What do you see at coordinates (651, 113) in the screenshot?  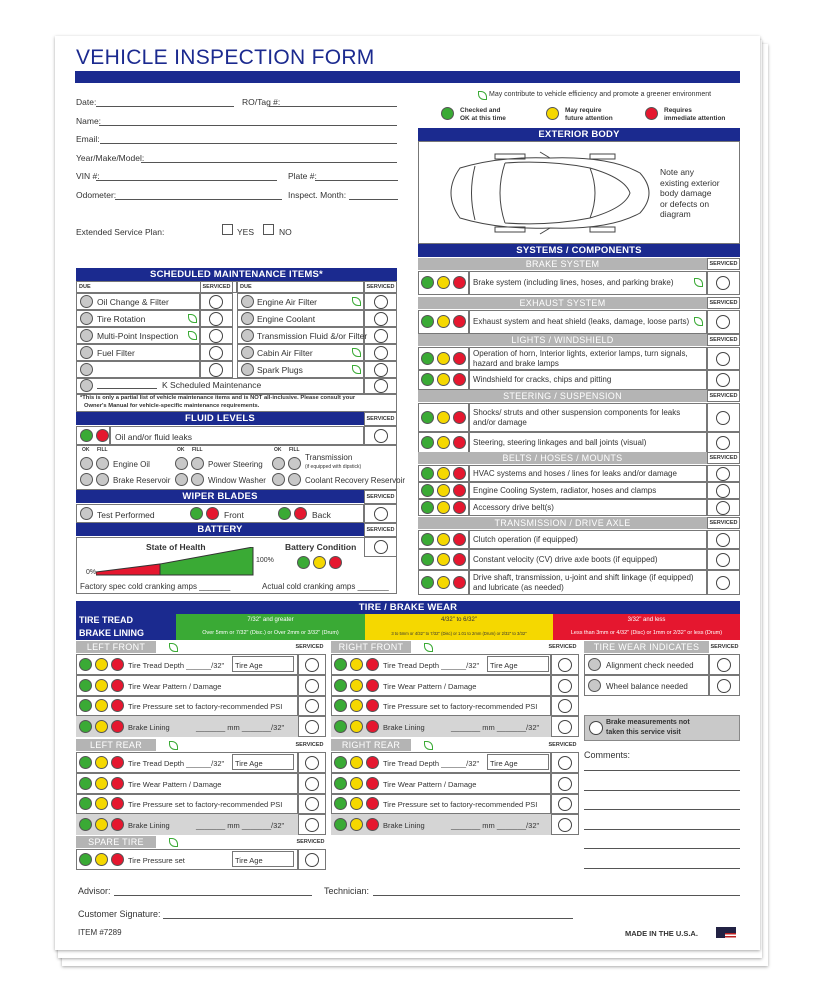 I see `legend-red-light` at bounding box center [651, 113].